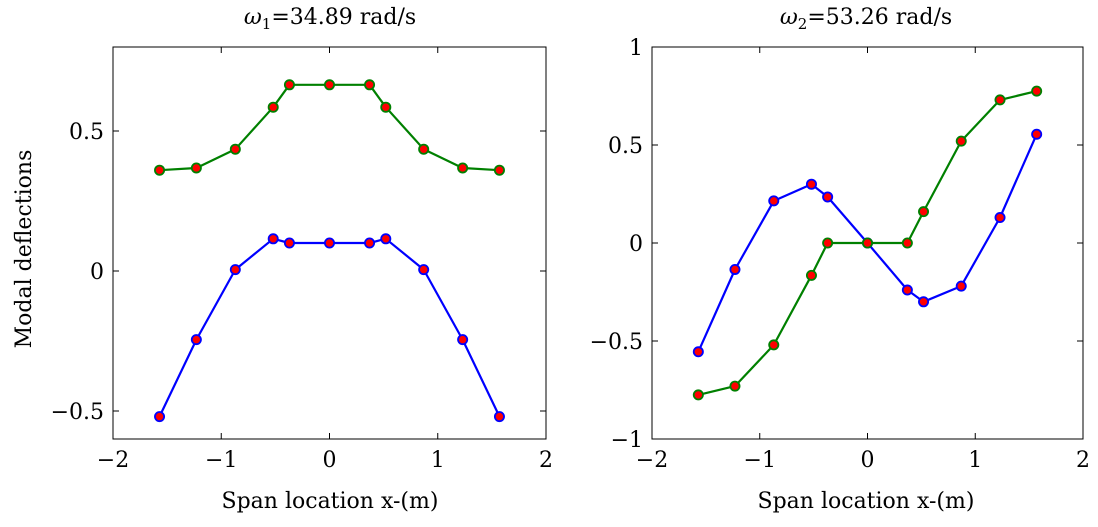 This screenshot has width=1098, height=527. Describe the element at coordinates (24, 249) in the screenshot. I see `y-axis-label-left: Modal deflections` at that location.